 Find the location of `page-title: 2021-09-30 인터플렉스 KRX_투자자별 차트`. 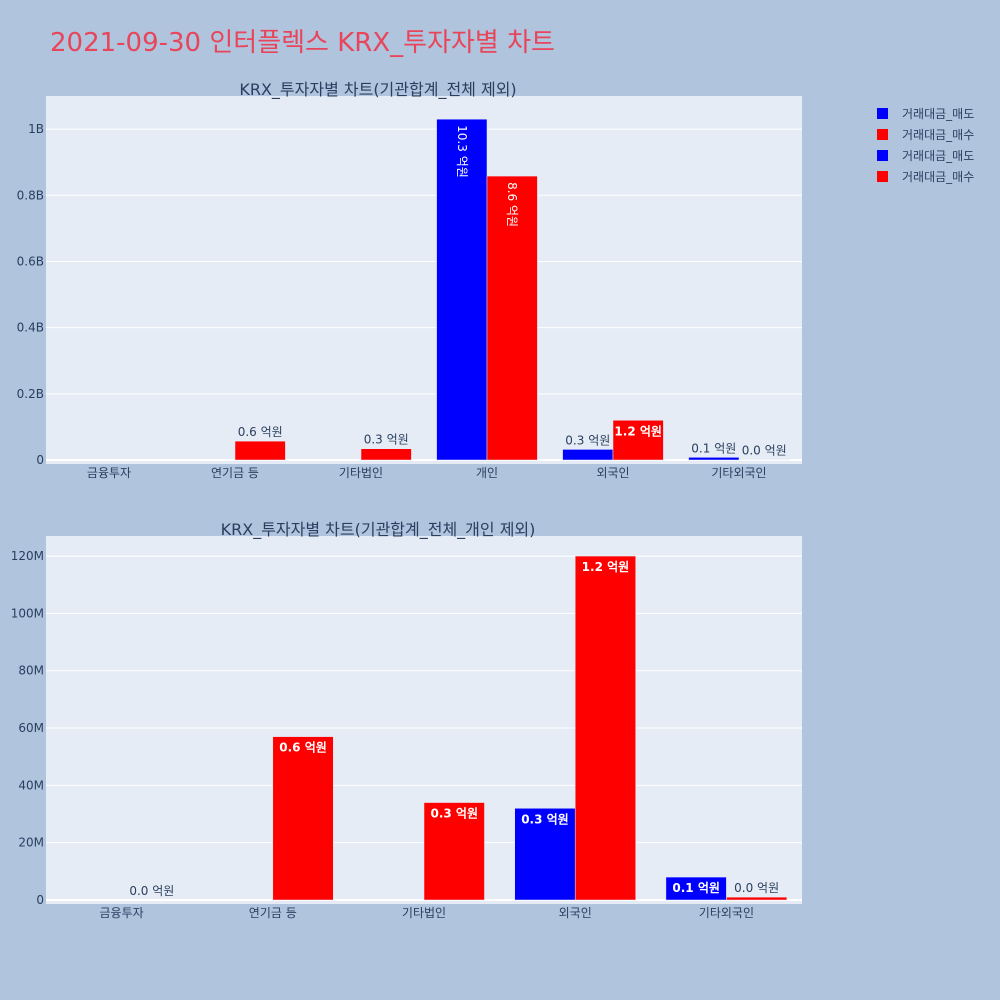

page-title: 2021-09-30 인터플렉스 KRX_투자자별 차트 is located at coordinates (302, 43).